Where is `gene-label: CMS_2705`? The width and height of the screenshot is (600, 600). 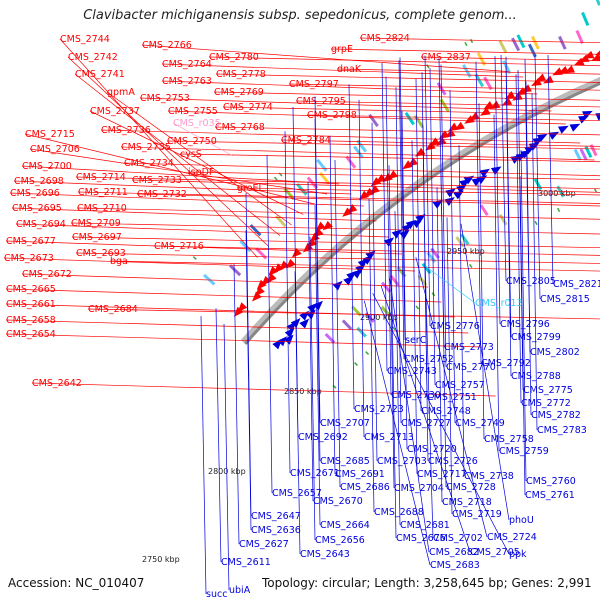
gene-label: CMS_2705 is located at coordinates (495, 552).